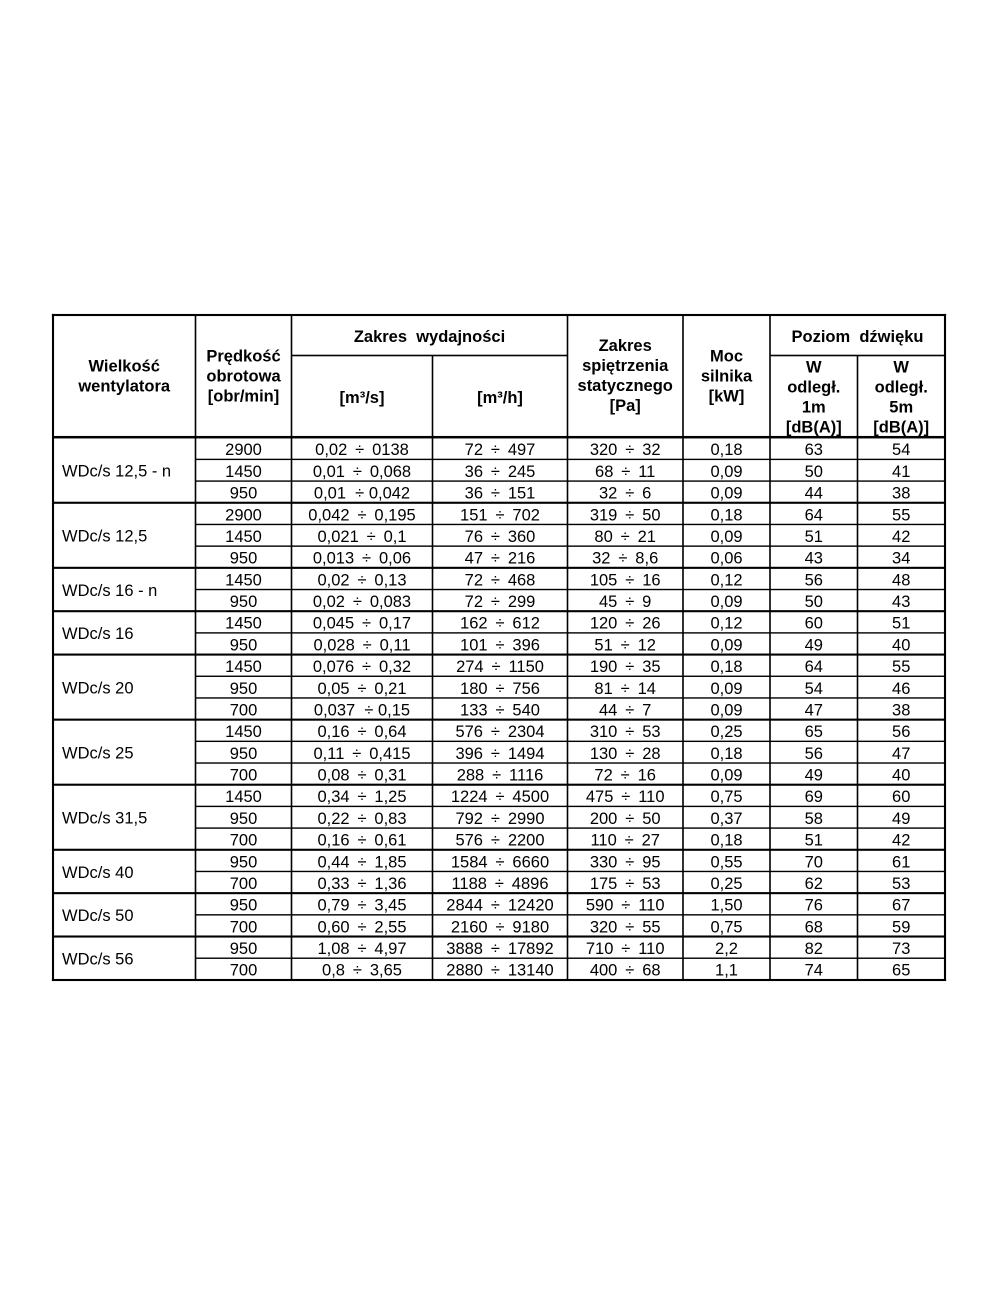 This screenshot has width=1000, height=1305. Describe the element at coordinates (625, 472) in the screenshot. I see `svg-text: 68 ÷ 11` at that location.